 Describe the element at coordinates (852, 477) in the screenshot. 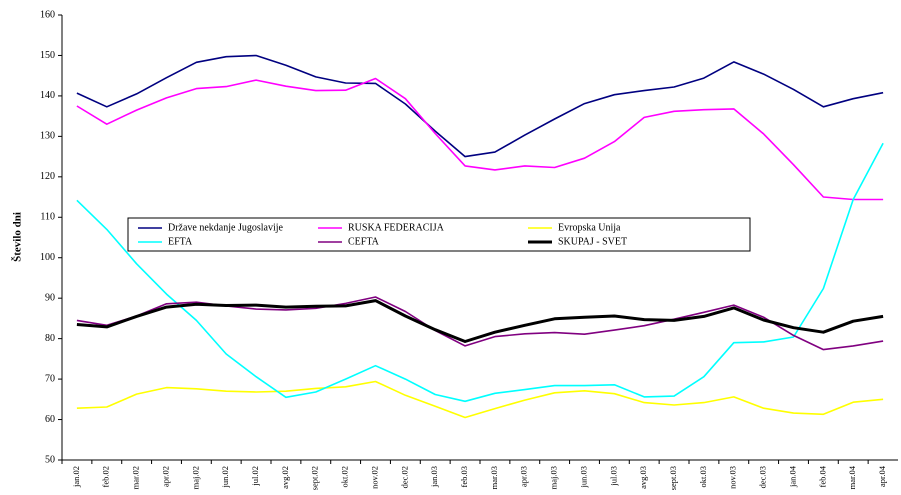

I see `x-tick-label: mar.04` at that location.